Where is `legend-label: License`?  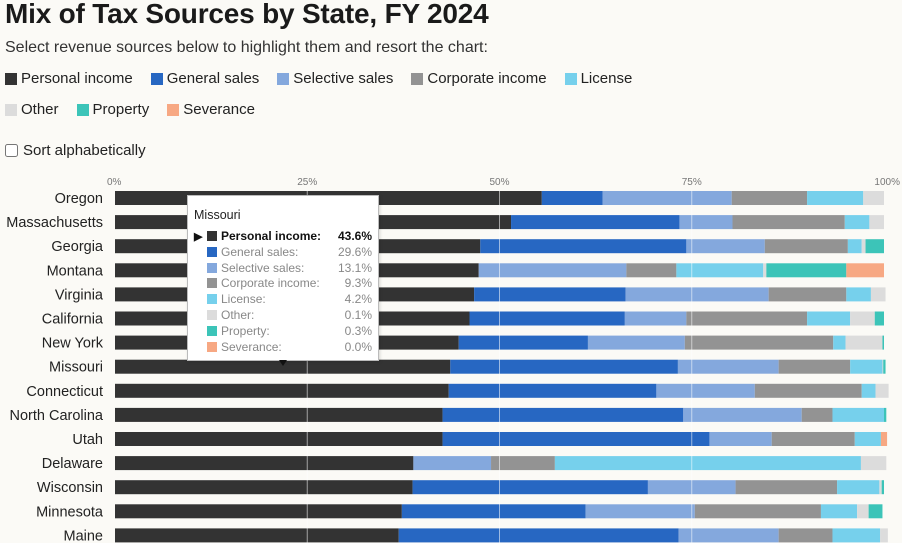 legend-label: License is located at coordinates (606, 78).